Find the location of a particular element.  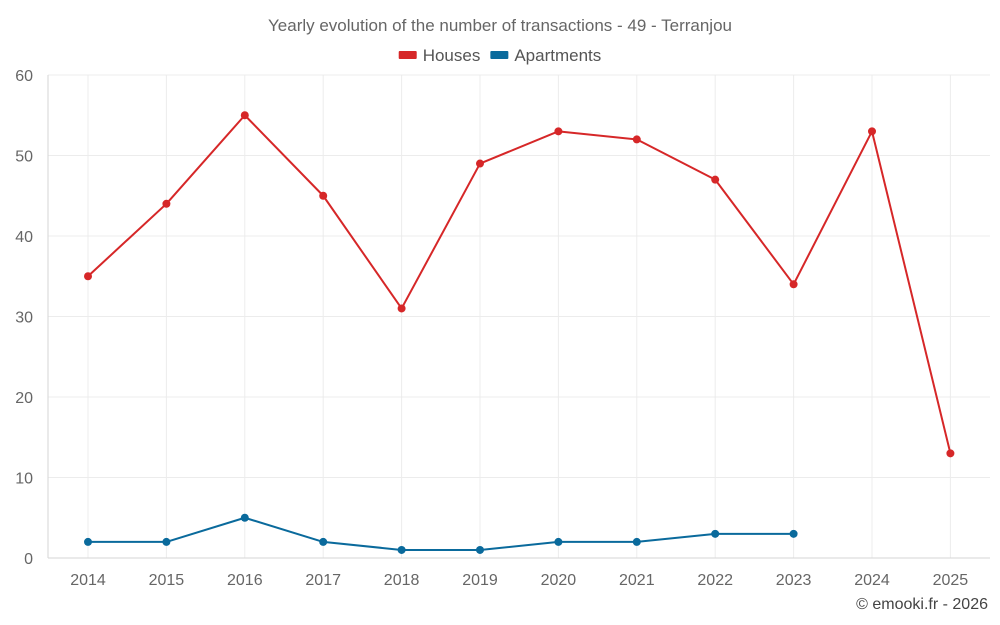

x-tick-label: 2021 is located at coordinates (637, 580).